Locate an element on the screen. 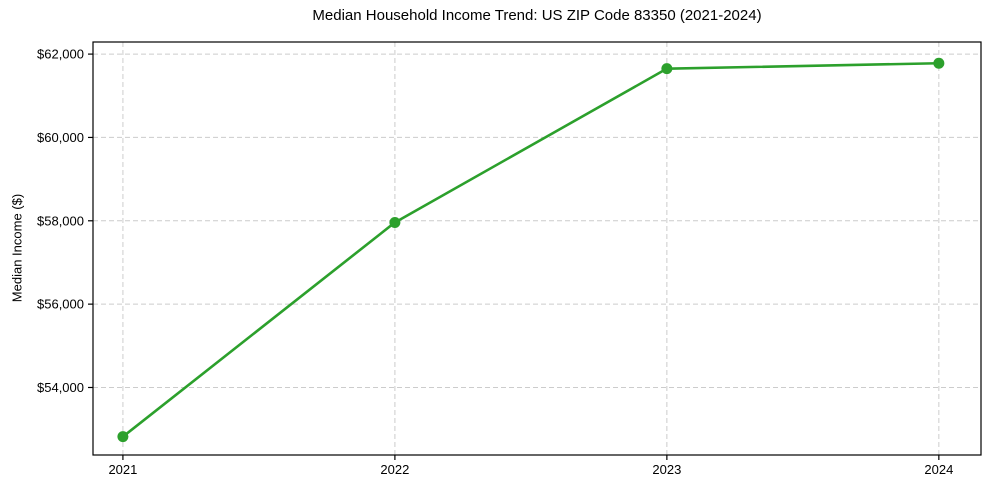 The image size is (989, 490). x-tick-label: 2023 is located at coordinates (666, 469).